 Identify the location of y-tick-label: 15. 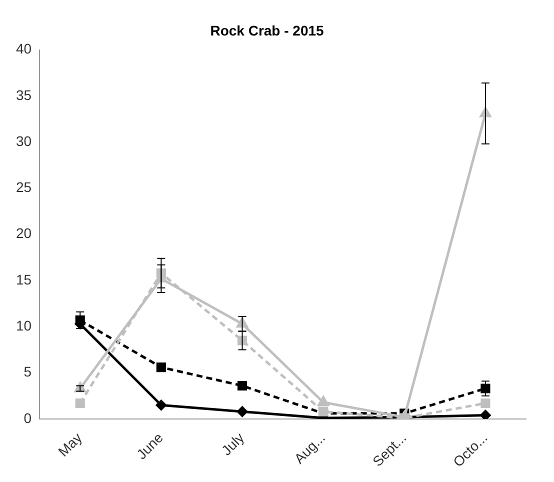
(24, 279).